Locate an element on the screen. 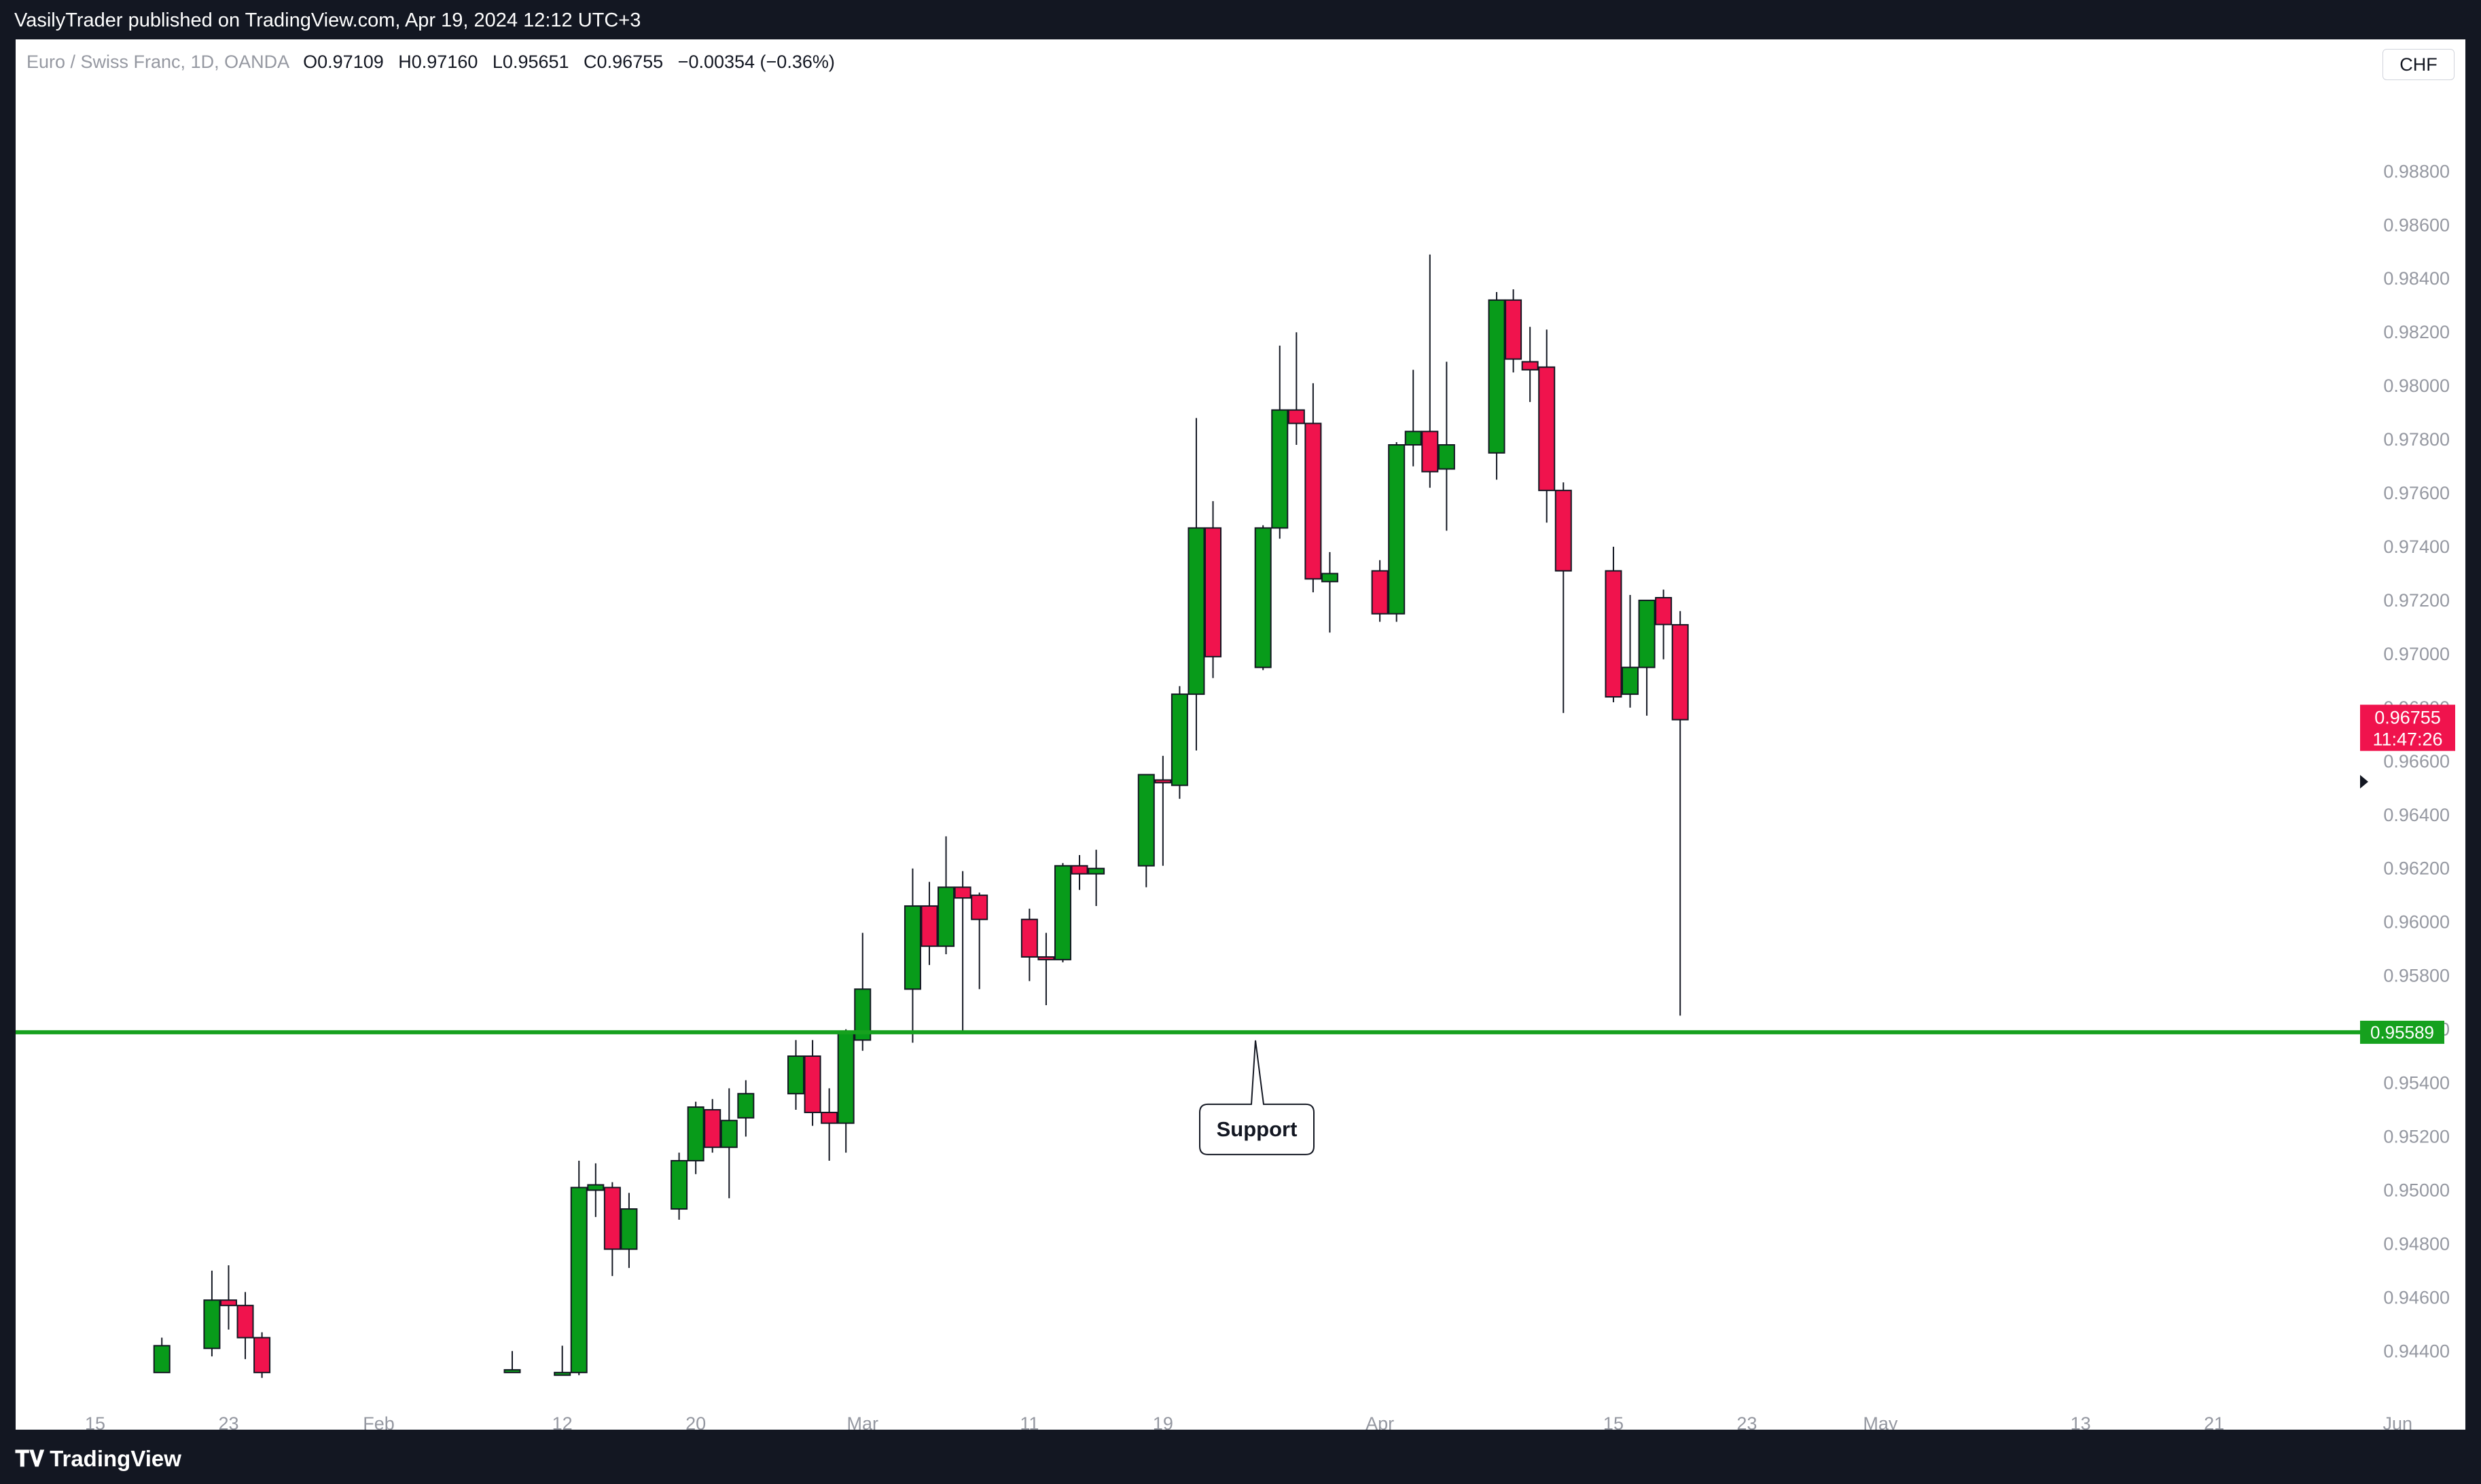  last-price-tag is located at coordinates (2408, 727).